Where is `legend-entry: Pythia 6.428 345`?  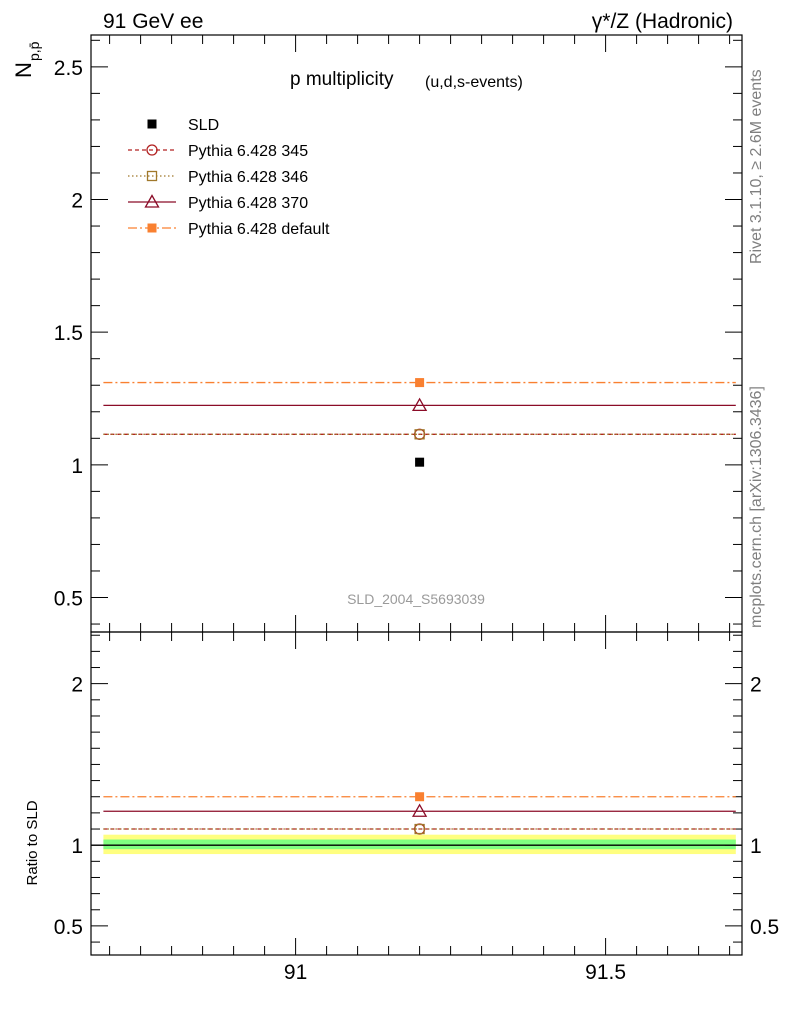
legend-entry: Pythia 6.428 345 is located at coordinates (218, 151).